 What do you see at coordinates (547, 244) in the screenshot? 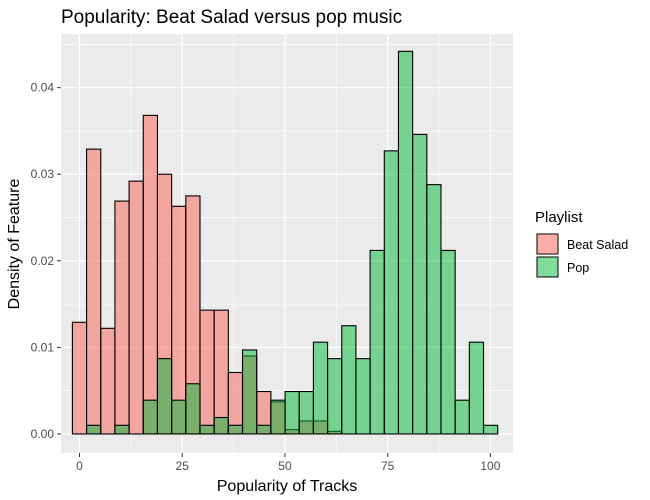
I see `legend-key-beat-salad` at bounding box center [547, 244].